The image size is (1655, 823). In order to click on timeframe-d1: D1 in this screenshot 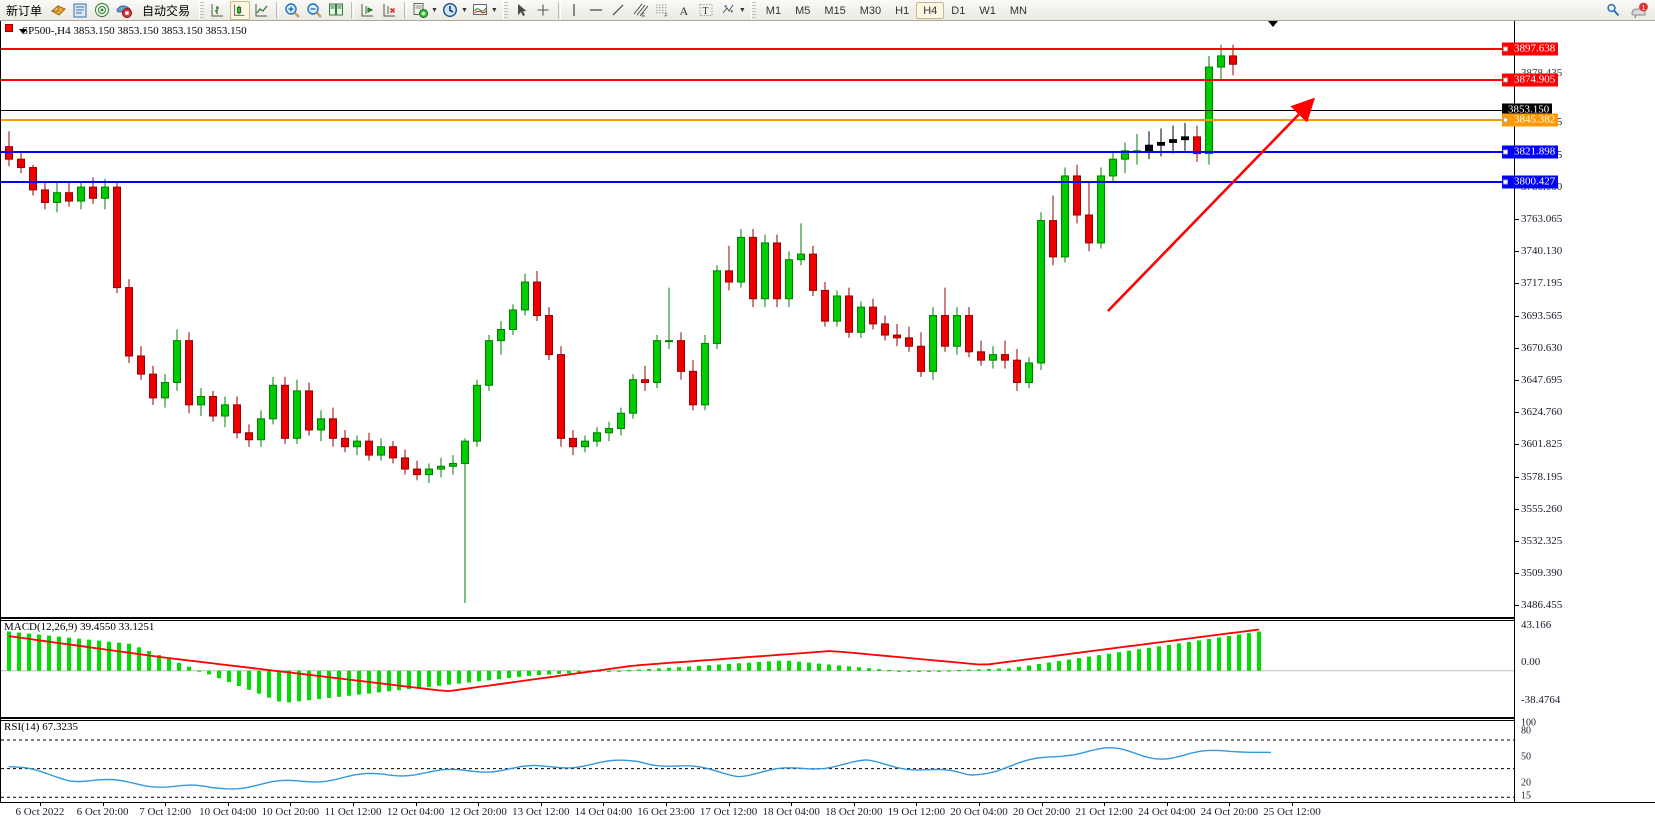, I will do `click(958, 10)`.